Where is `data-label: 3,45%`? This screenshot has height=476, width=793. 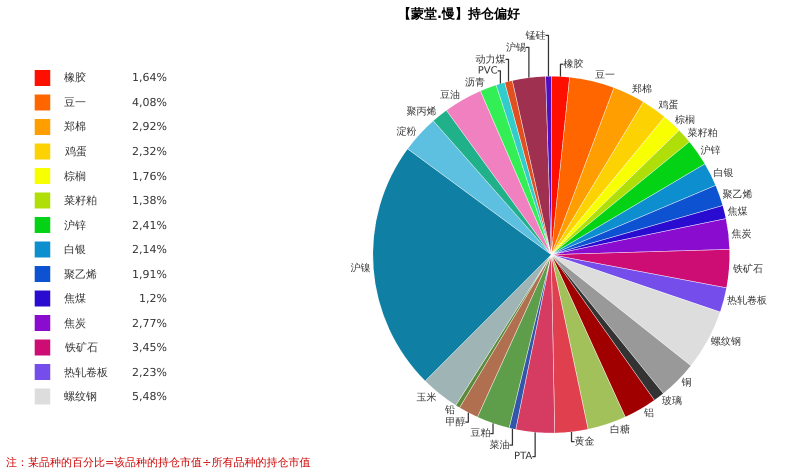
data-label: 3,45% is located at coordinates (149, 347).